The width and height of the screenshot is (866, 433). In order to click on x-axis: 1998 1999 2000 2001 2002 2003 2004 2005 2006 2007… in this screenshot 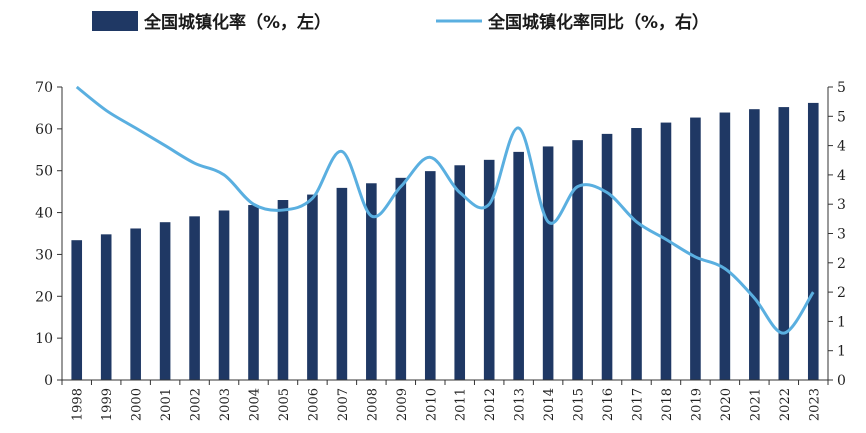, I will do `click(445, 400)`.